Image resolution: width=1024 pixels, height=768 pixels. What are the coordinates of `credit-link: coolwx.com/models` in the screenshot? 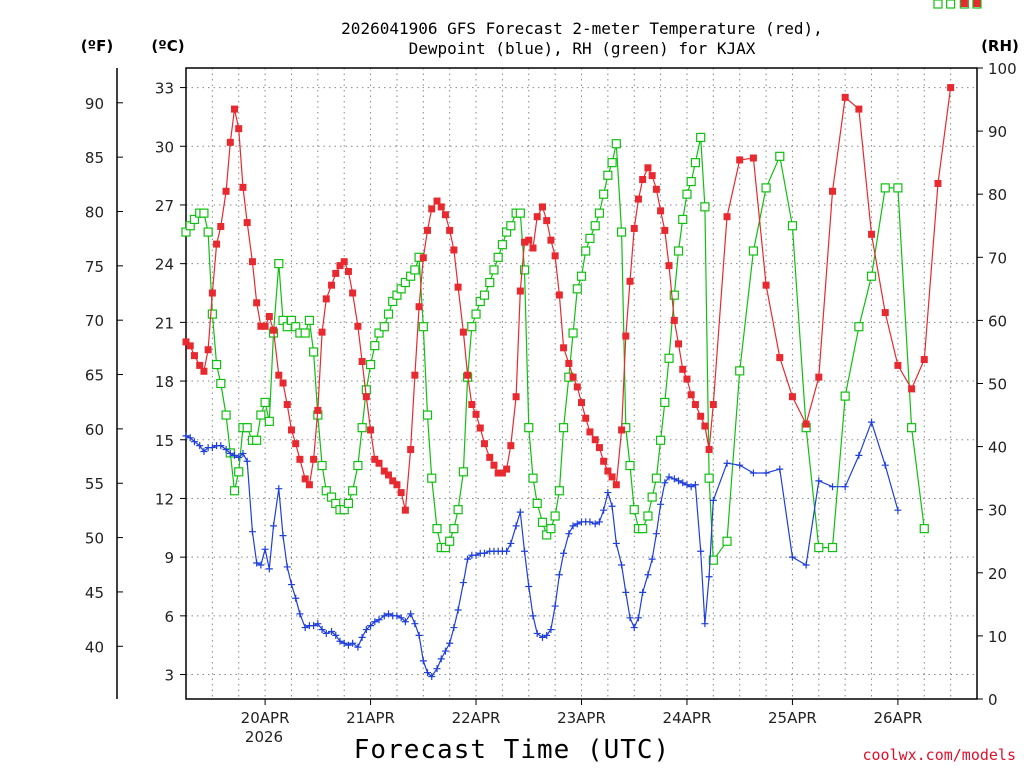 It's located at (939, 755).